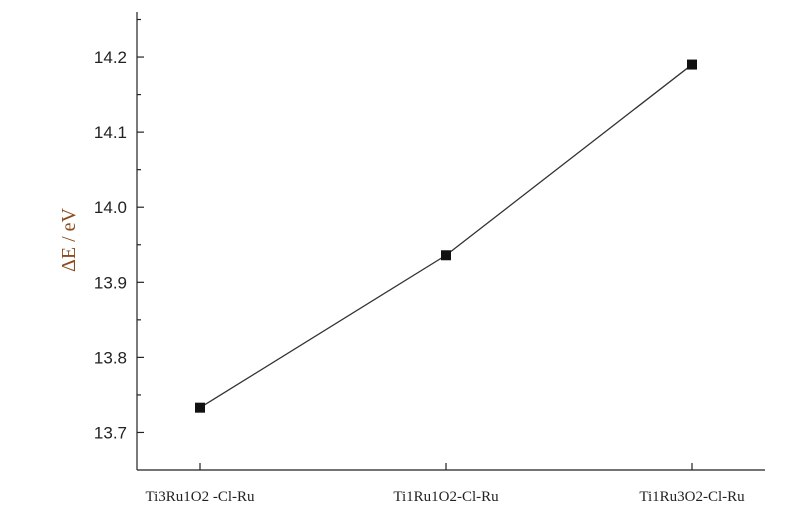  Describe the element at coordinates (110, 432) in the screenshot. I see `y-tick-label: 13.7` at that location.